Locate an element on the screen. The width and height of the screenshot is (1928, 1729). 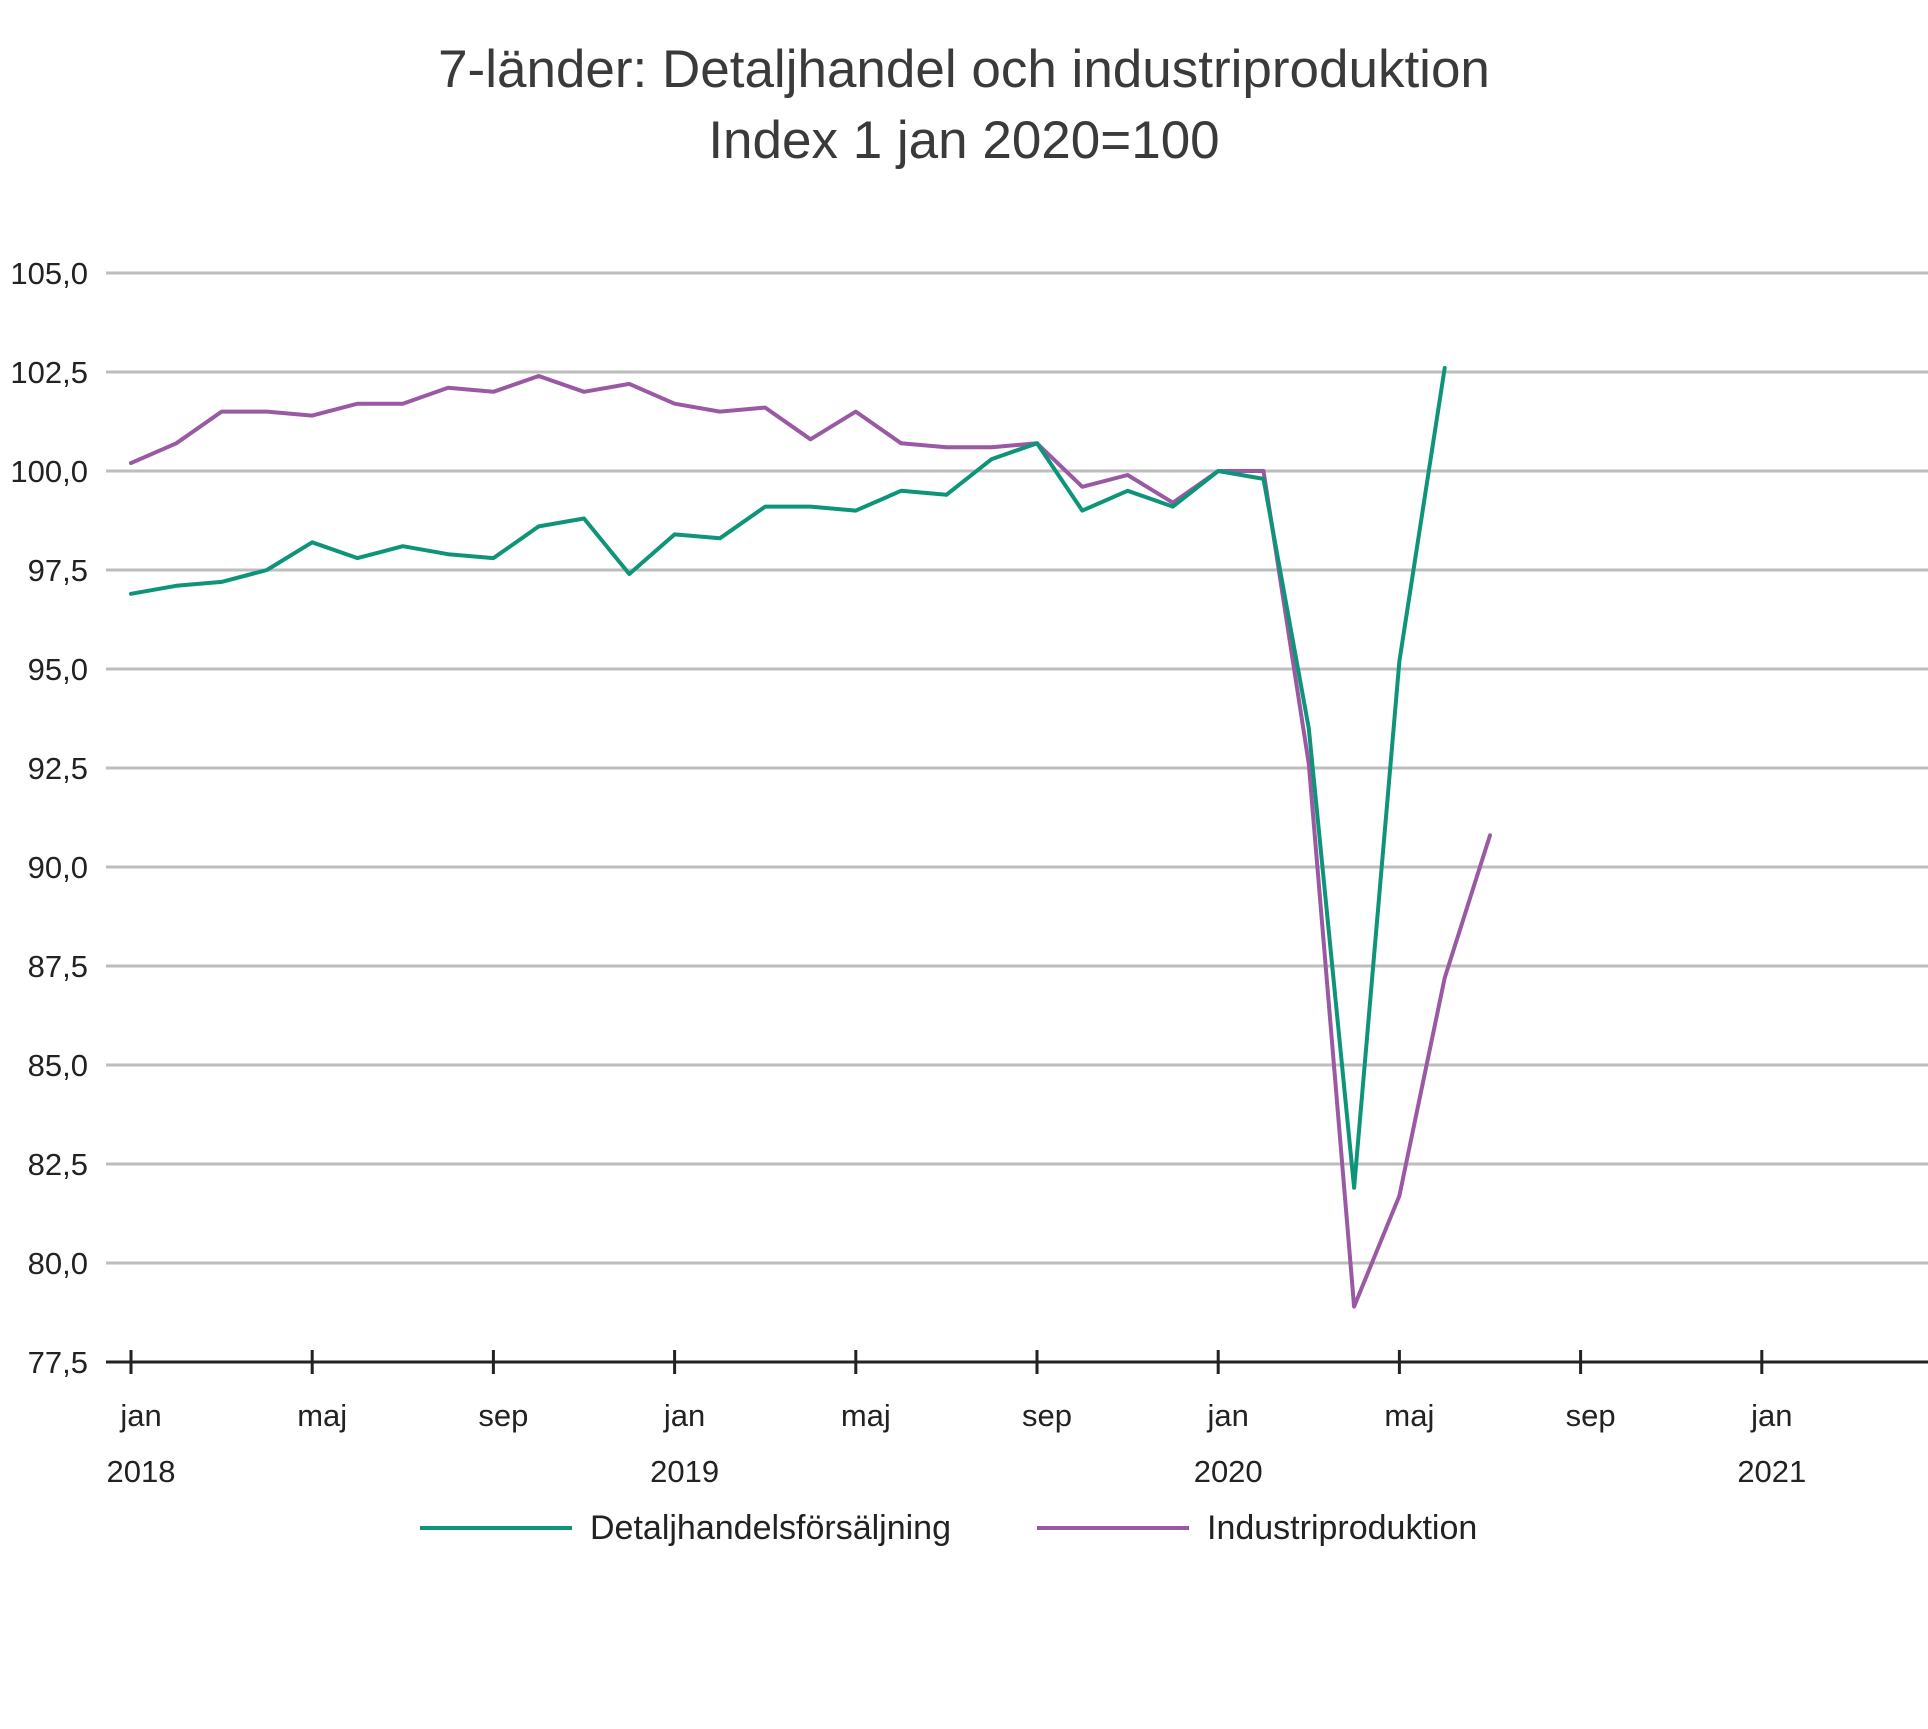
y-tick-label: 102,5 is located at coordinates (49, 372).